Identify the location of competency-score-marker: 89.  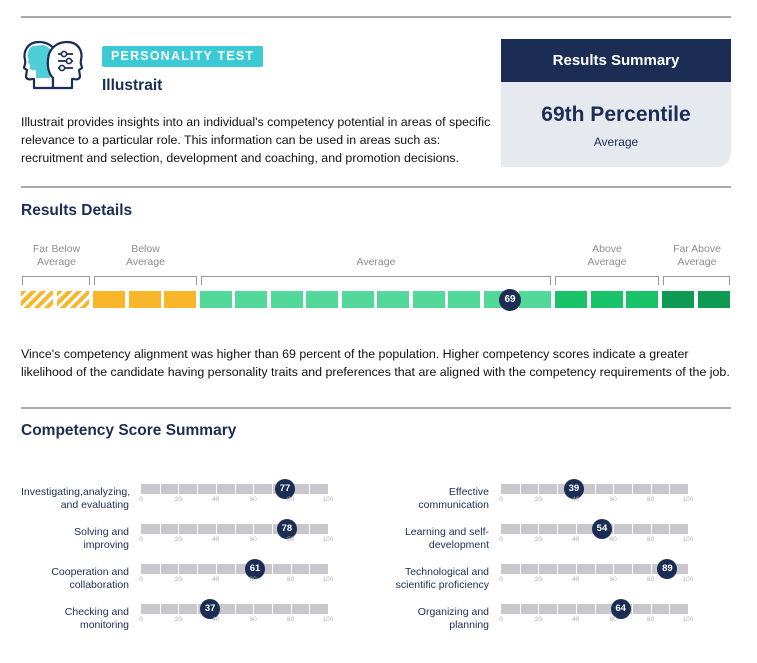
(667, 569).